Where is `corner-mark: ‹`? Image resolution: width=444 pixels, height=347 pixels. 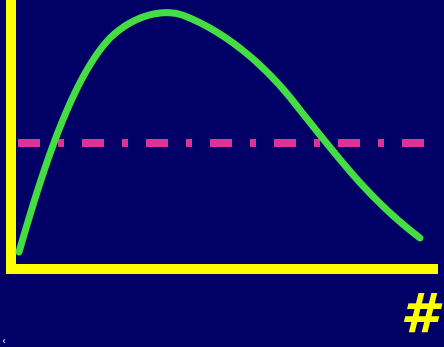 corner-mark: ‹ is located at coordinates (4, 341).